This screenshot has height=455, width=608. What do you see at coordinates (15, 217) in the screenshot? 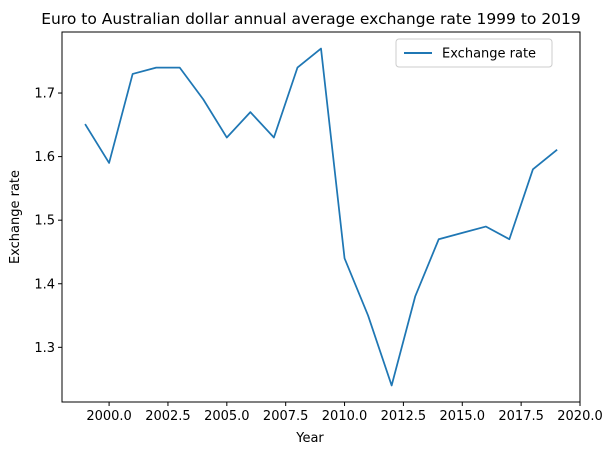
I see `y-axis-label: Exchange rate` at bounding box center [15, 217].